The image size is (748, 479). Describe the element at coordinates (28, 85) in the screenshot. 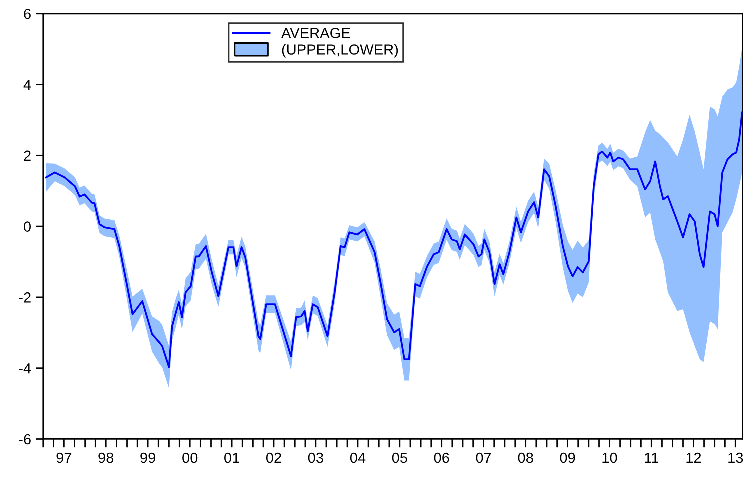

I see `y-tick-label: 4` at that location.